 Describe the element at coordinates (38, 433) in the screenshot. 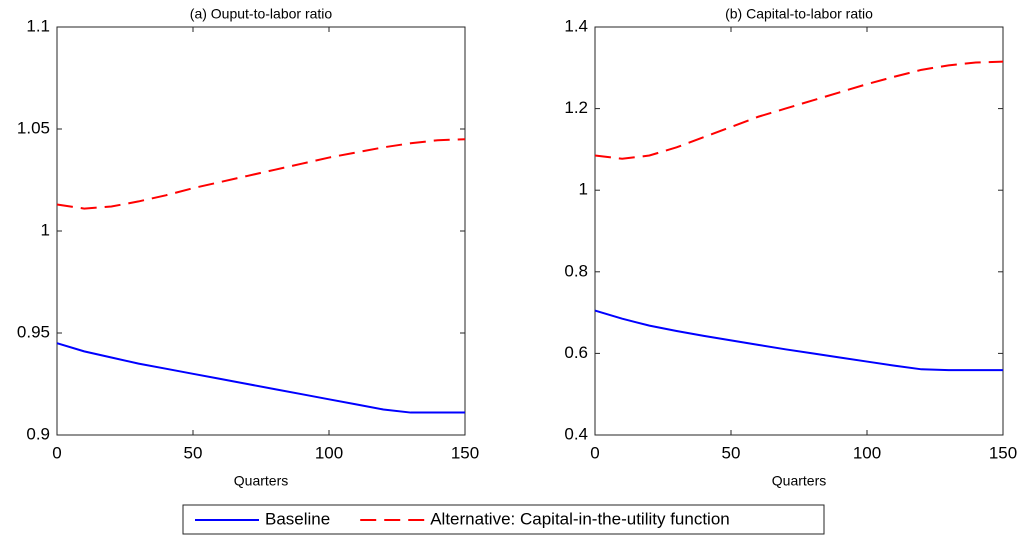

I see `y-tick-label: 0.9` at that location.